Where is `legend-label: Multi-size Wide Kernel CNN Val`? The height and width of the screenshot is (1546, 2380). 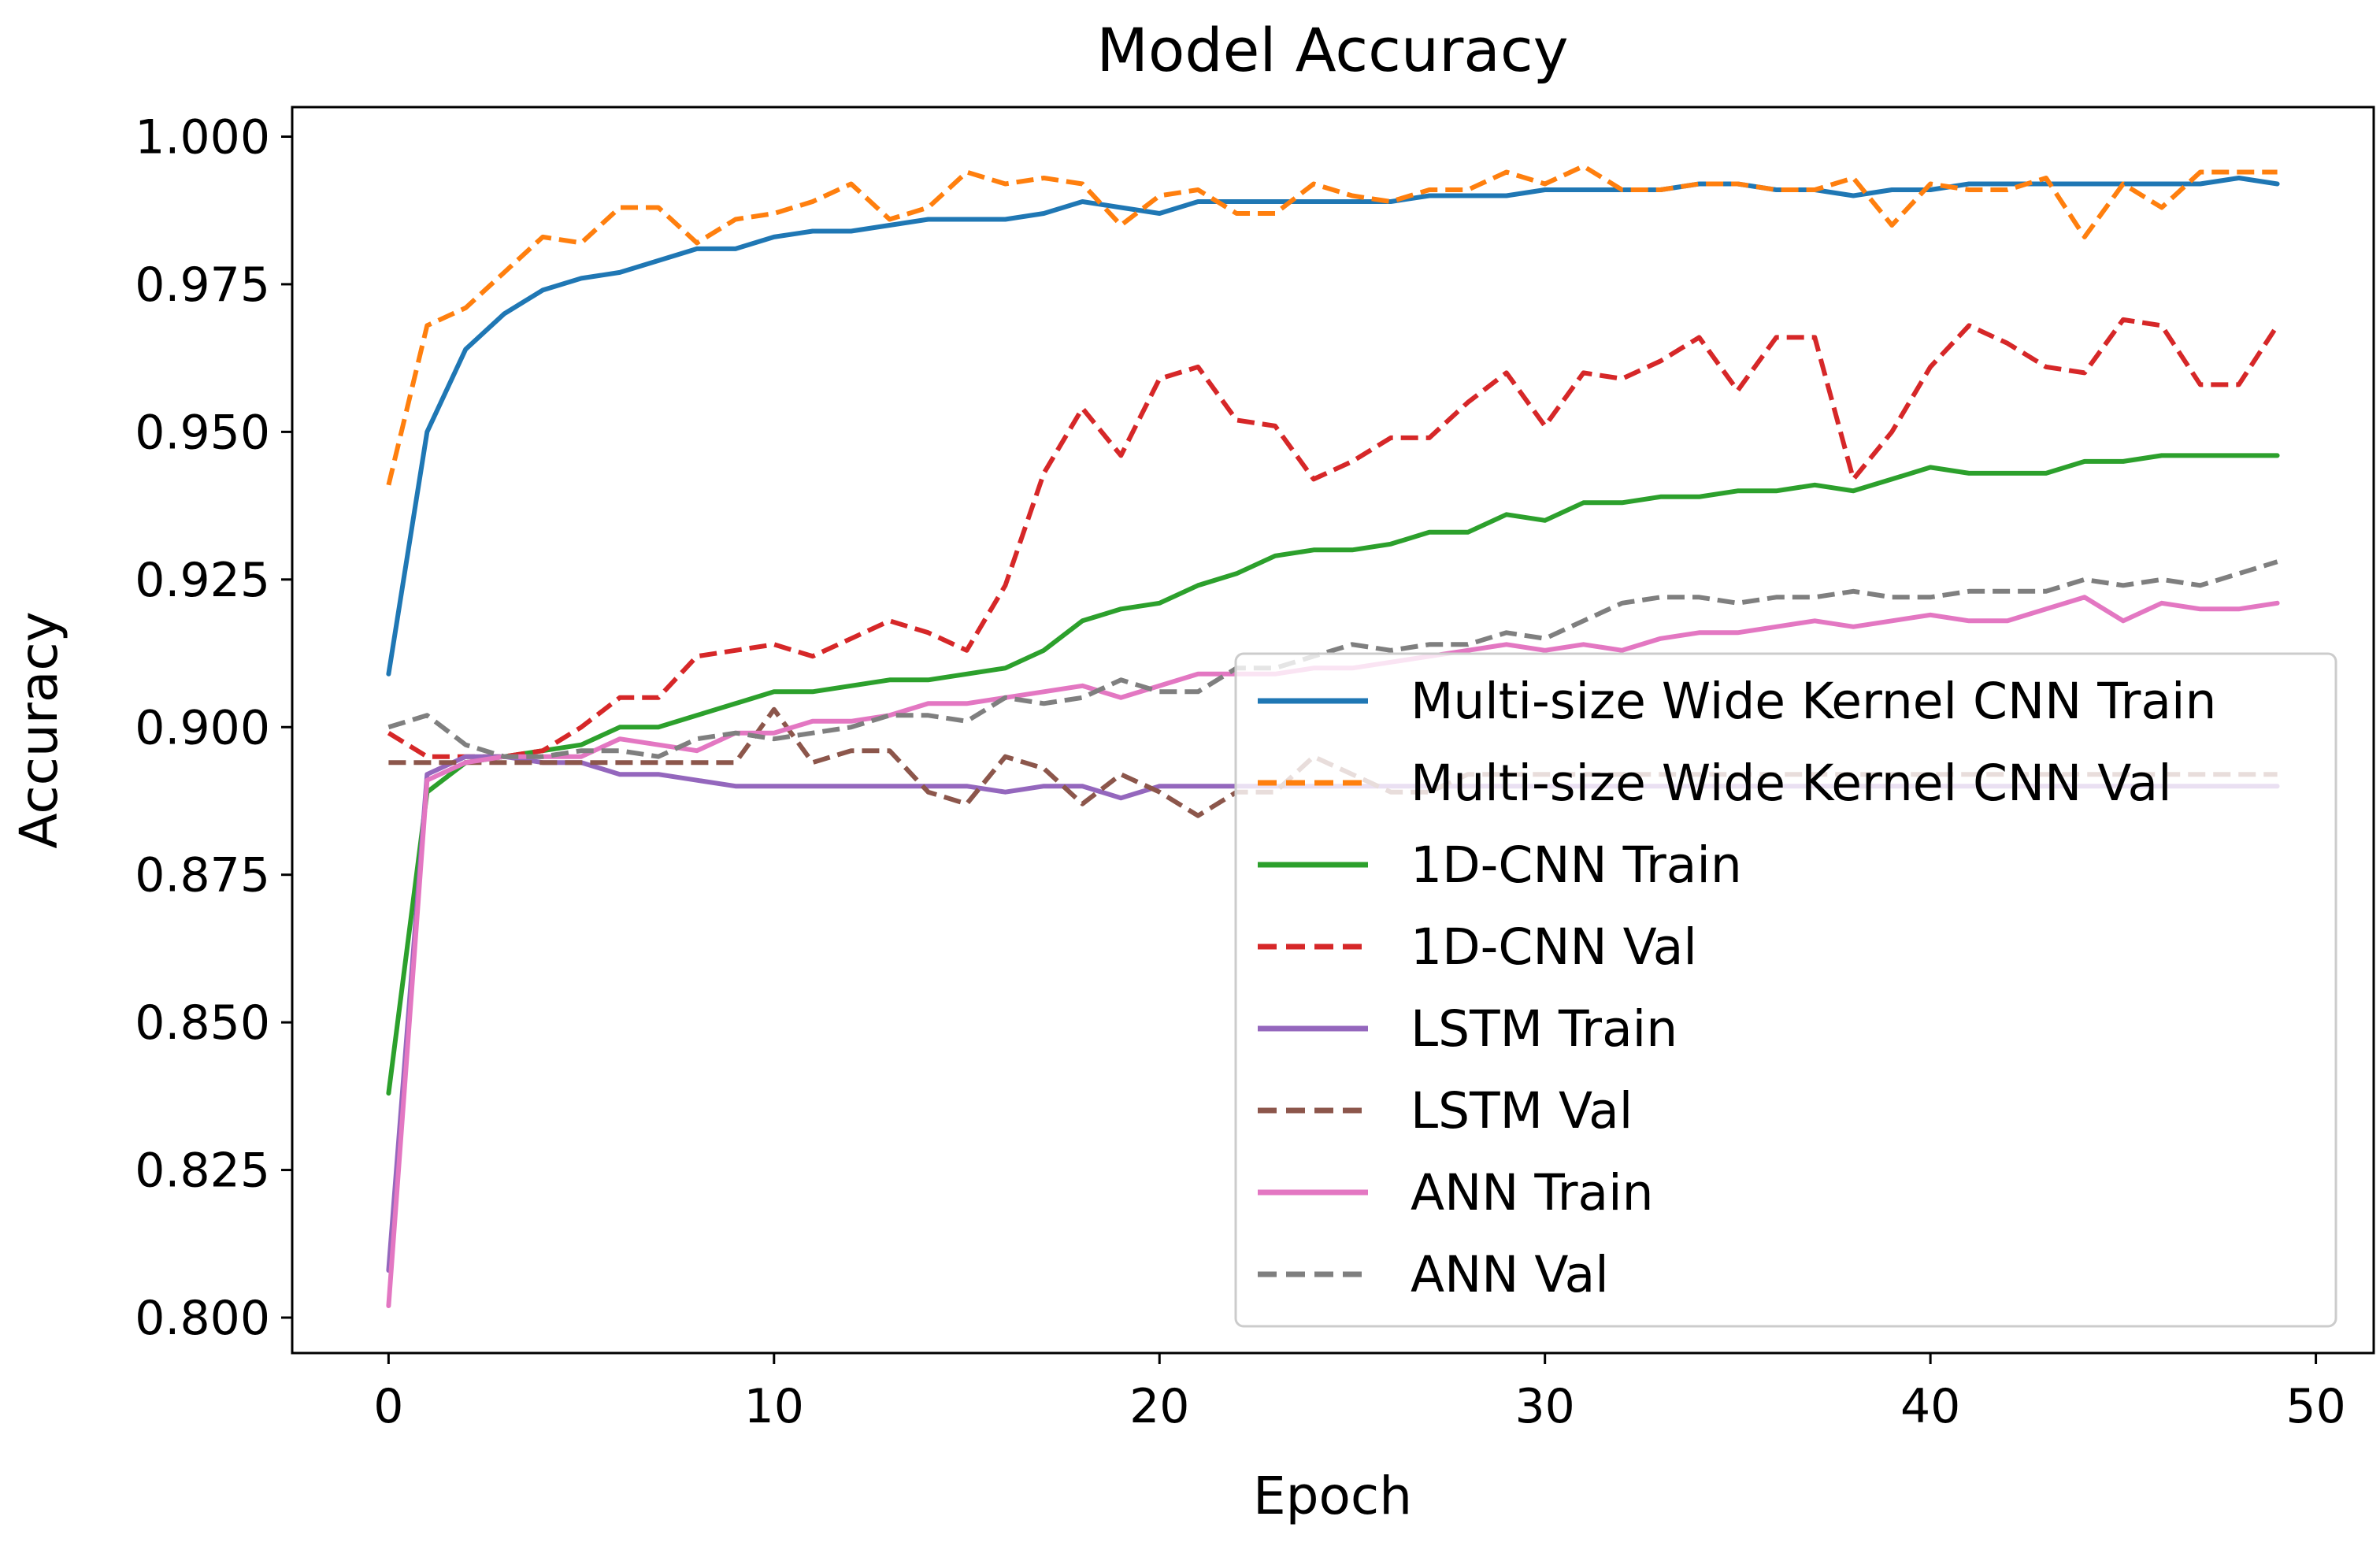 legend-label: Multi-size Wide Kernel CNN Val is located at coordinates (1791, 783).